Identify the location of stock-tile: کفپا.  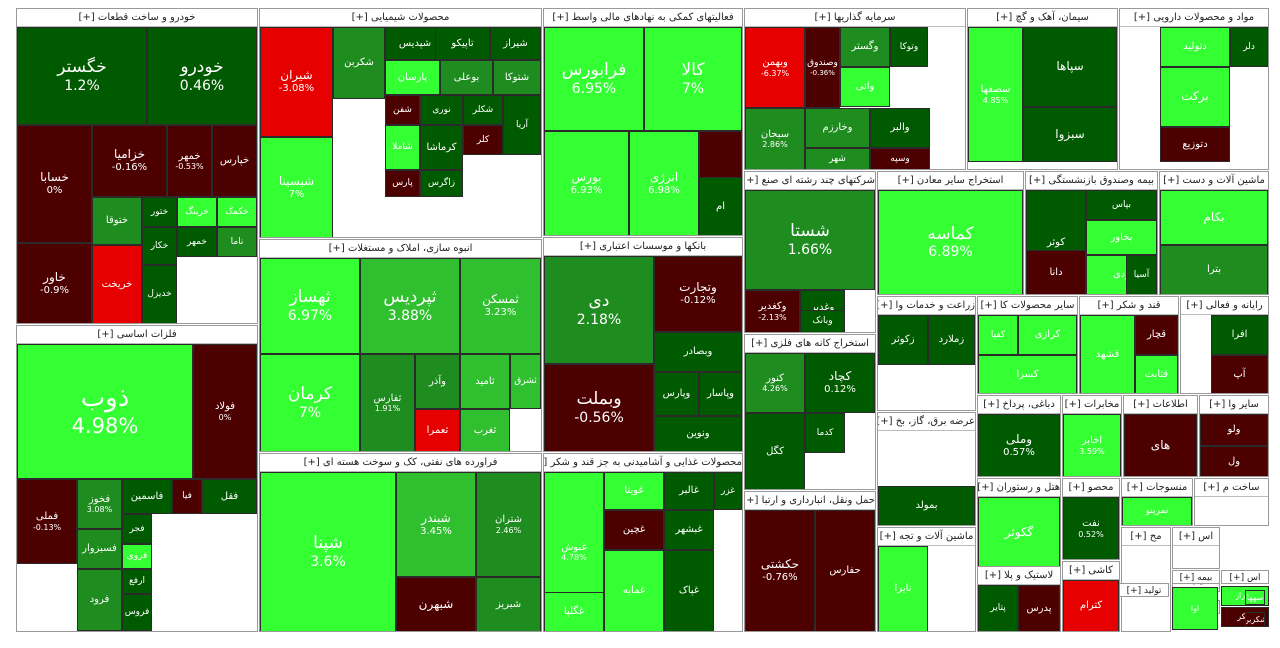
(998, 335).